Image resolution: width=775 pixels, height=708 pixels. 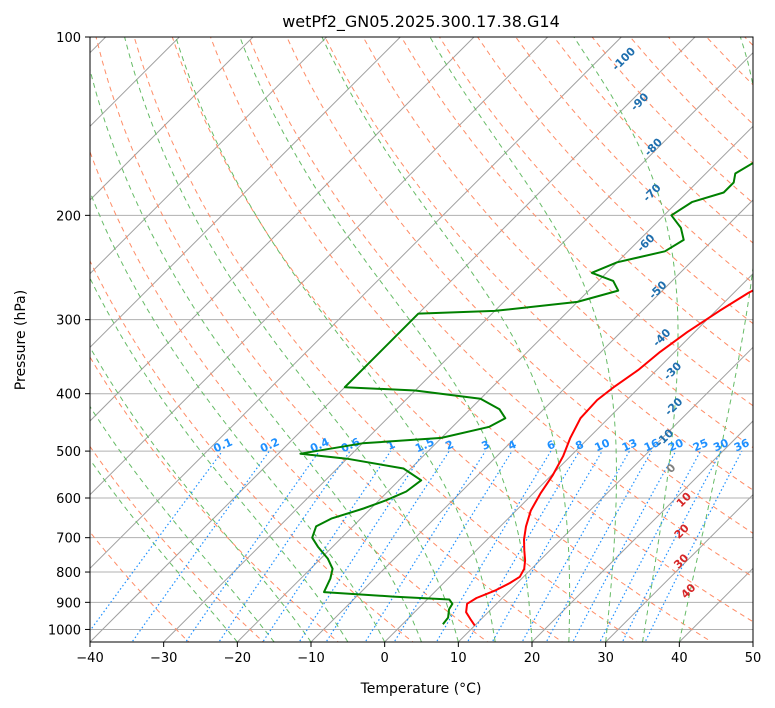 What do you see at coordinates (385, 658) in the screenshot?
I see `x-tick-label: 0` at bounding box center [385, 658].